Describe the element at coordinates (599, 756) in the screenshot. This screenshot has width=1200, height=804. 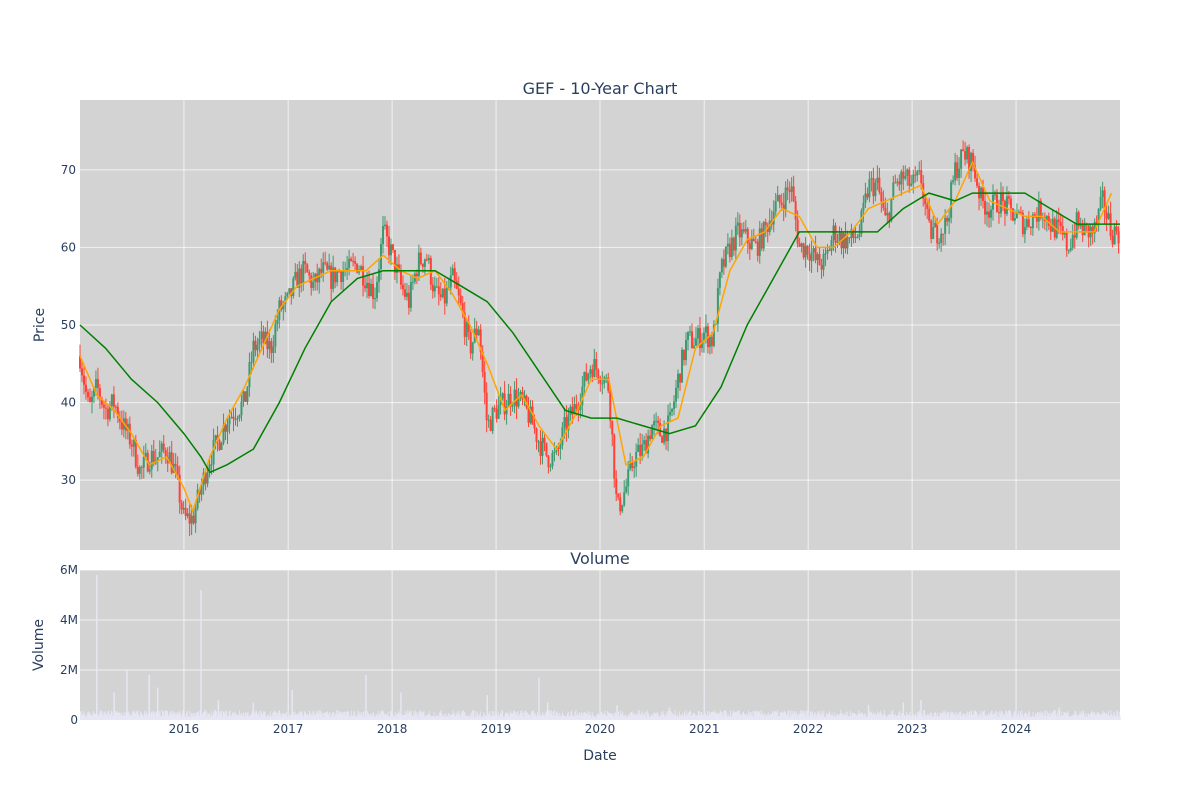
I see `date-axis-title: Date` at that location.